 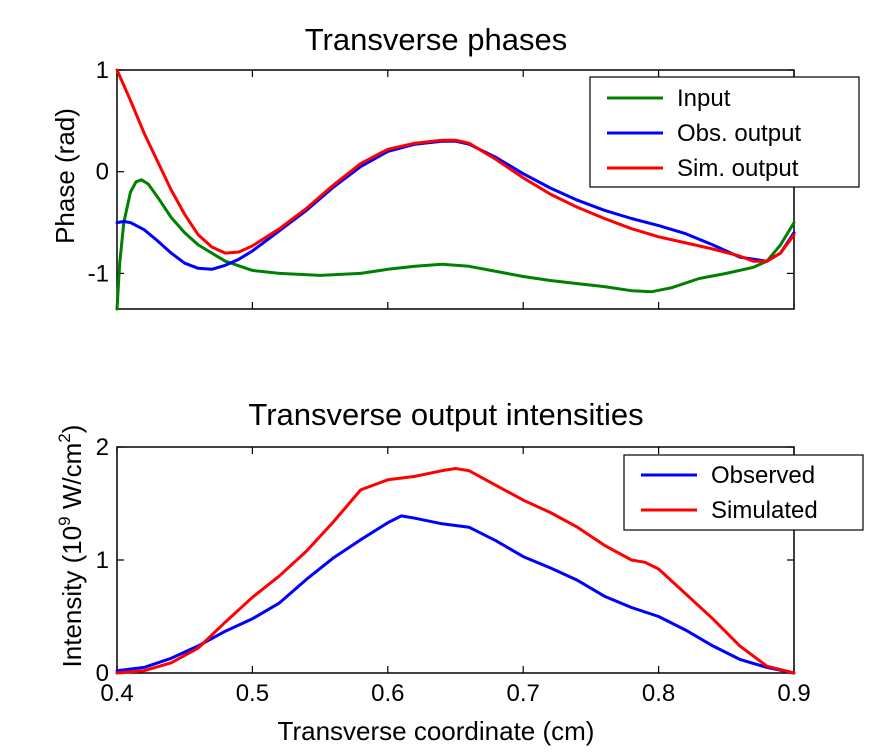 I want to click on phase-series-line-input, so click(x=455, y=244).